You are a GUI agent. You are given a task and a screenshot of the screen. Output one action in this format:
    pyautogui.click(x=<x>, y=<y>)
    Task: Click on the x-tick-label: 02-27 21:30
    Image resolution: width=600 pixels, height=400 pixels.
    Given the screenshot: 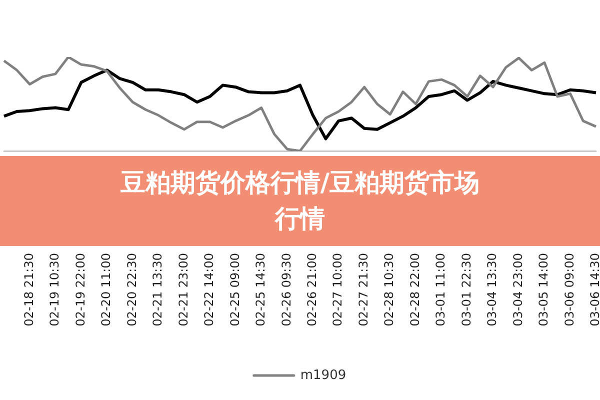 What is the action you would take?
    pyautogui.click(x=363, y=289)
    